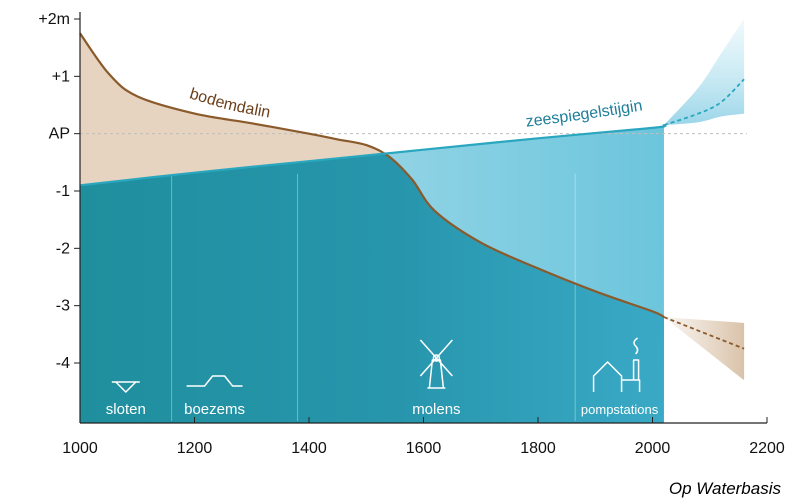  What do you see at coordinates (424, 448) in the screenshot?
I see `x-tick-label: 1600` at bounding box center [424, 448].